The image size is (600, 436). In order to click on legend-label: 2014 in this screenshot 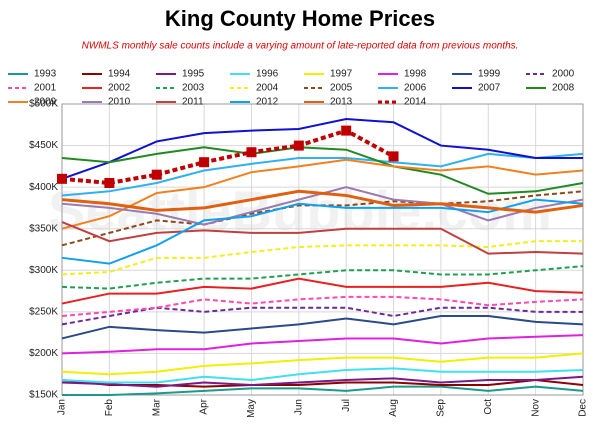, I will do `click(415, 102)`.